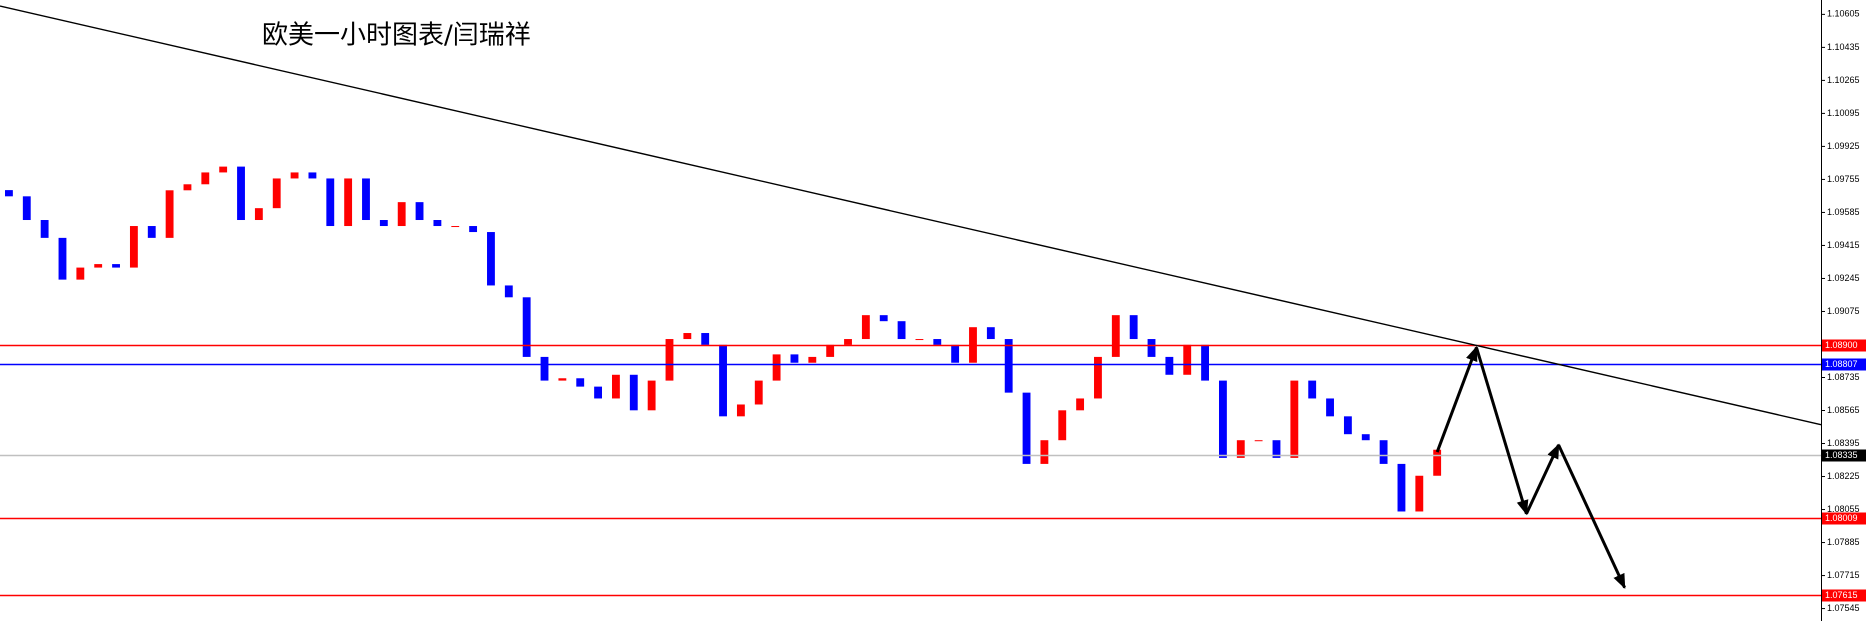 The image size is (1866, 621). Describe the element at coordinates (1843, 278) in the screenshot. I see `y-tick-label: 1.09245` at that location.